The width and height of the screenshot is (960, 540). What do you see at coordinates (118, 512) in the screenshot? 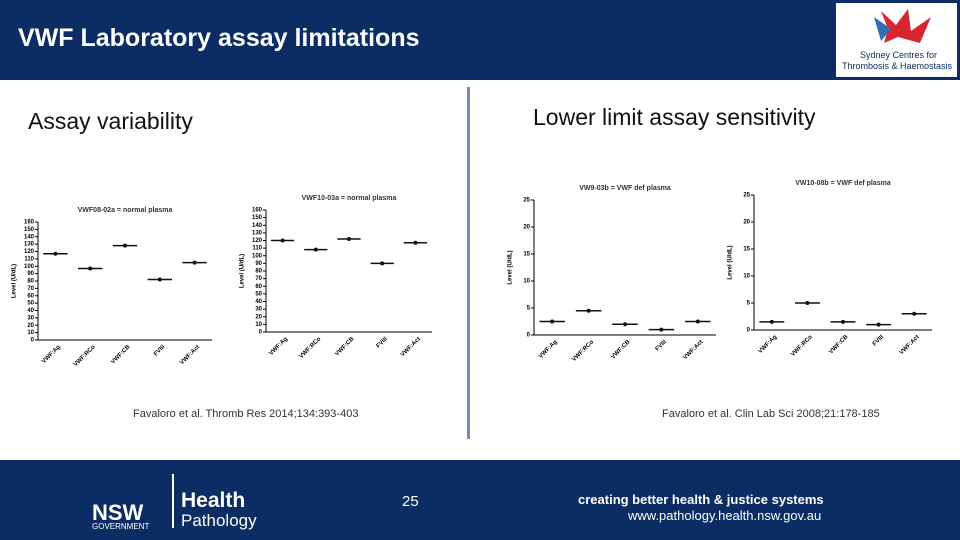
I see `footer-nsw: NSW` at bounding box center [118, 512].